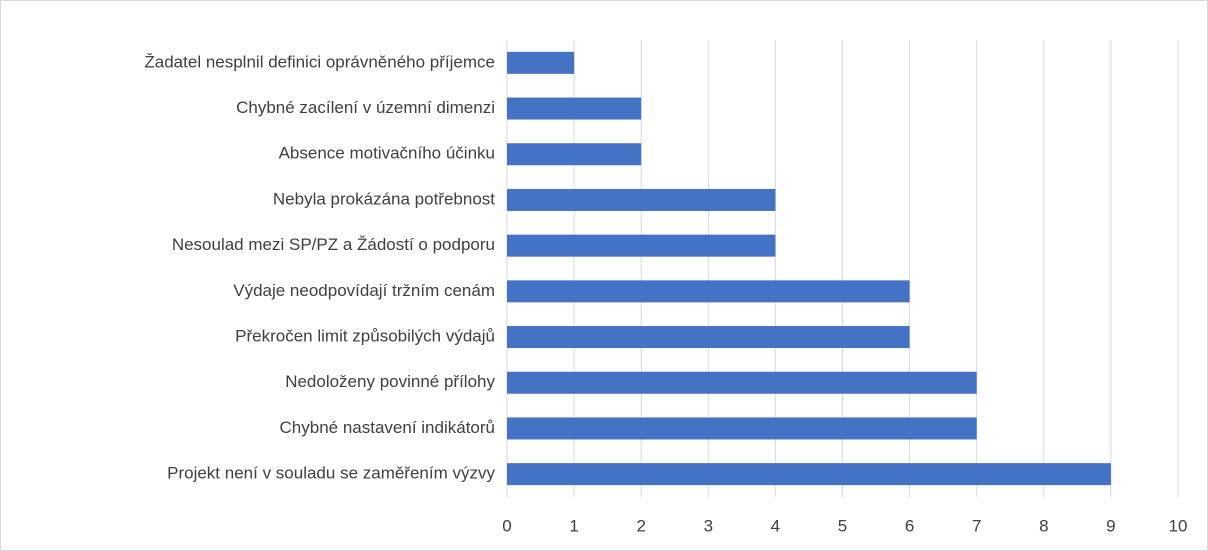 The height and width of the screenshot is (551, 1208). What do you see at coordinates (775, 525) in the screenshot?
I see `x-tick-label: 4` at bounding box center [775, 525].